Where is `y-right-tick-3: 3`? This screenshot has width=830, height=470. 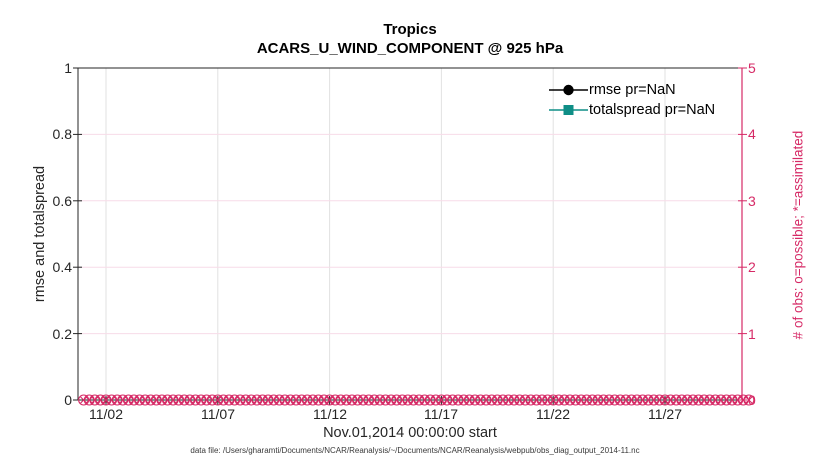 y-right-tick-3: 3 is located at coordinates (752, 201).